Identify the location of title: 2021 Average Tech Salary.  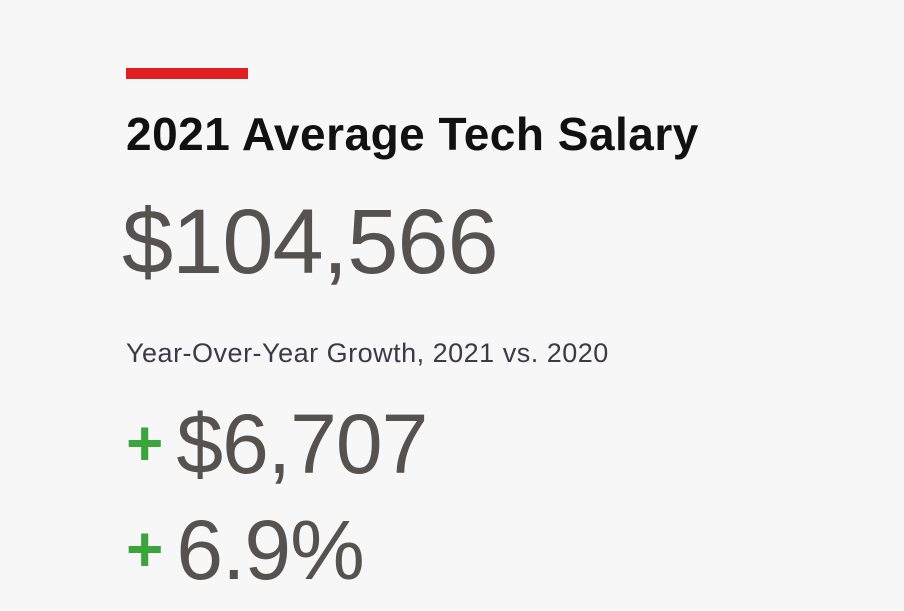
(412, 134).